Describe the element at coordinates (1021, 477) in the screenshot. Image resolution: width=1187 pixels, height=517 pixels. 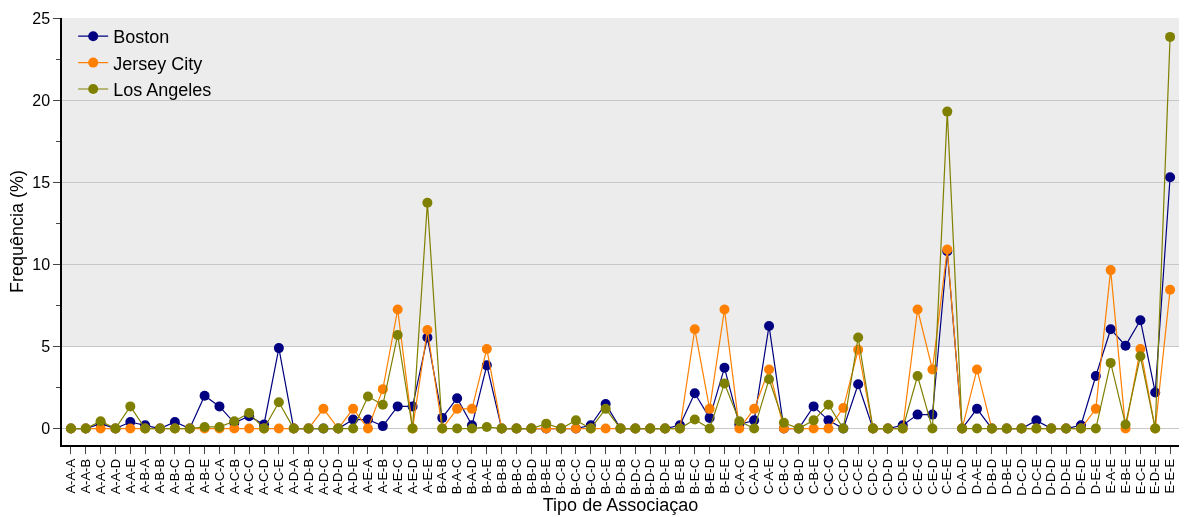
I see `x-tick-label: D-C-D` at that location.